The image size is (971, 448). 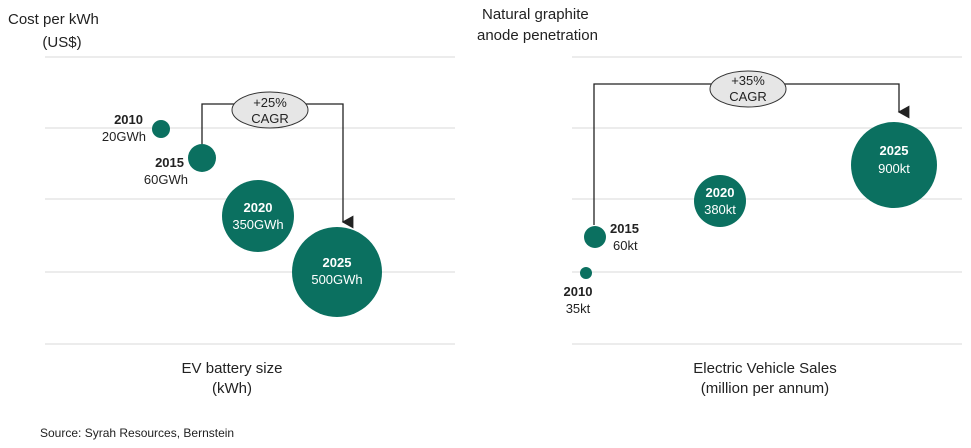 I want to click on left-ylabel-line-2: (US$), so click(x=61, y=42).